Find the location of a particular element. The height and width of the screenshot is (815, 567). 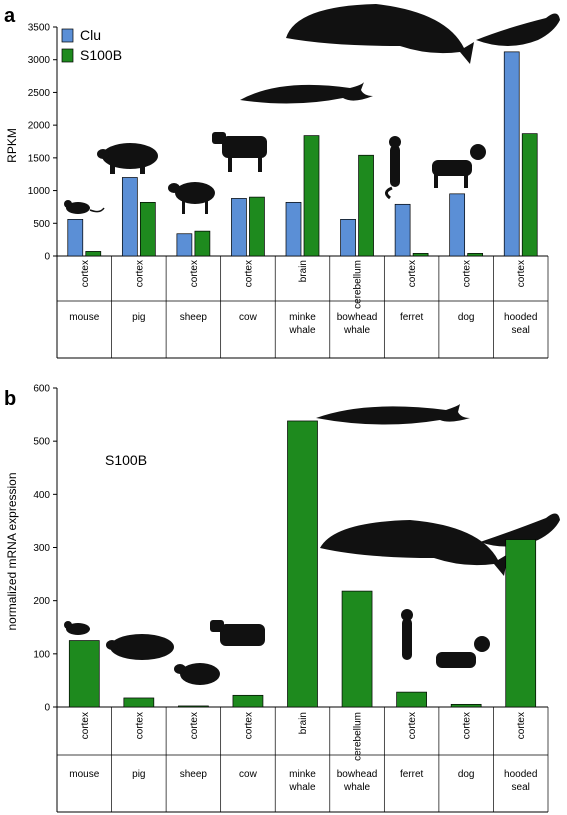

y-tick-label: 300 is located at coordinates (41, 548).